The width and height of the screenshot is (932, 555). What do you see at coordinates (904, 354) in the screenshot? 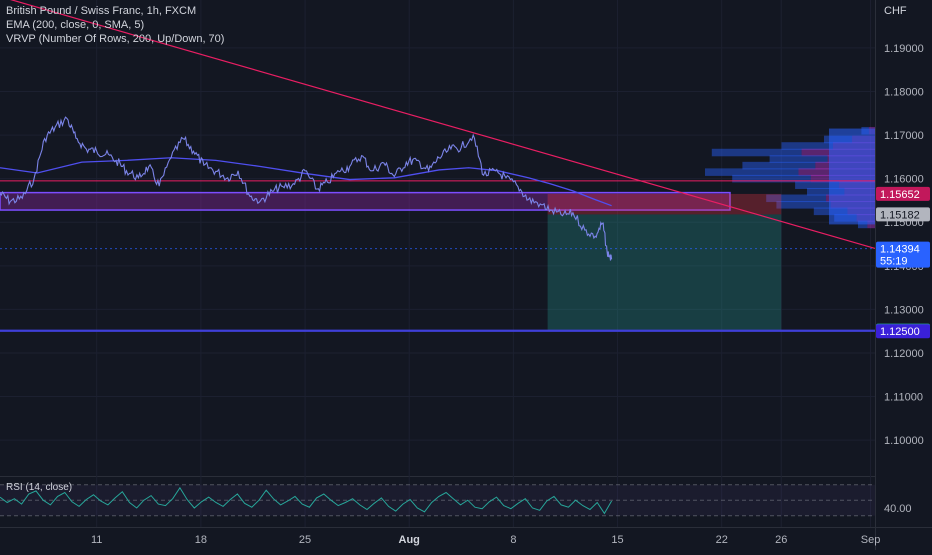
I see `y-tick-label: 1.12000` at bounding box center [904, 354].